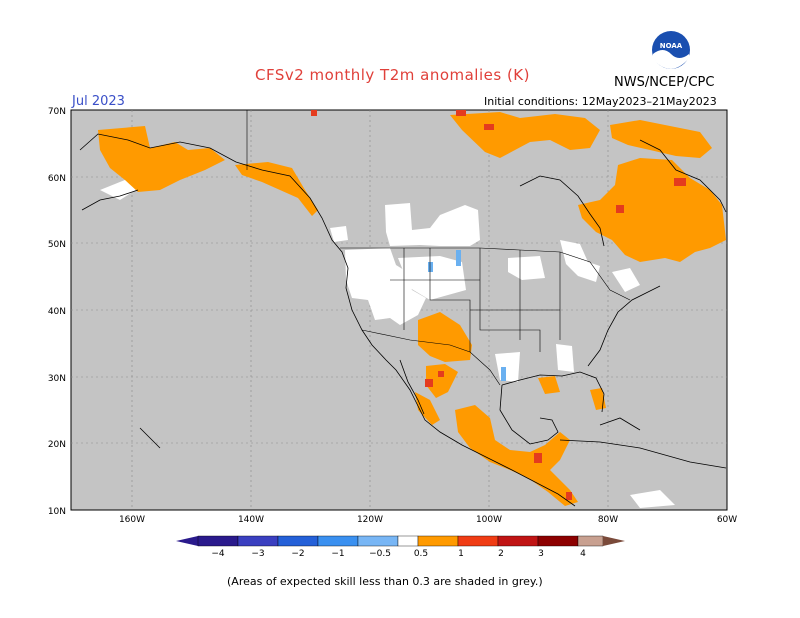 The height and width of the screenshot is (618, 800). I want to click on lon-label: 80W, so click(608, 520).